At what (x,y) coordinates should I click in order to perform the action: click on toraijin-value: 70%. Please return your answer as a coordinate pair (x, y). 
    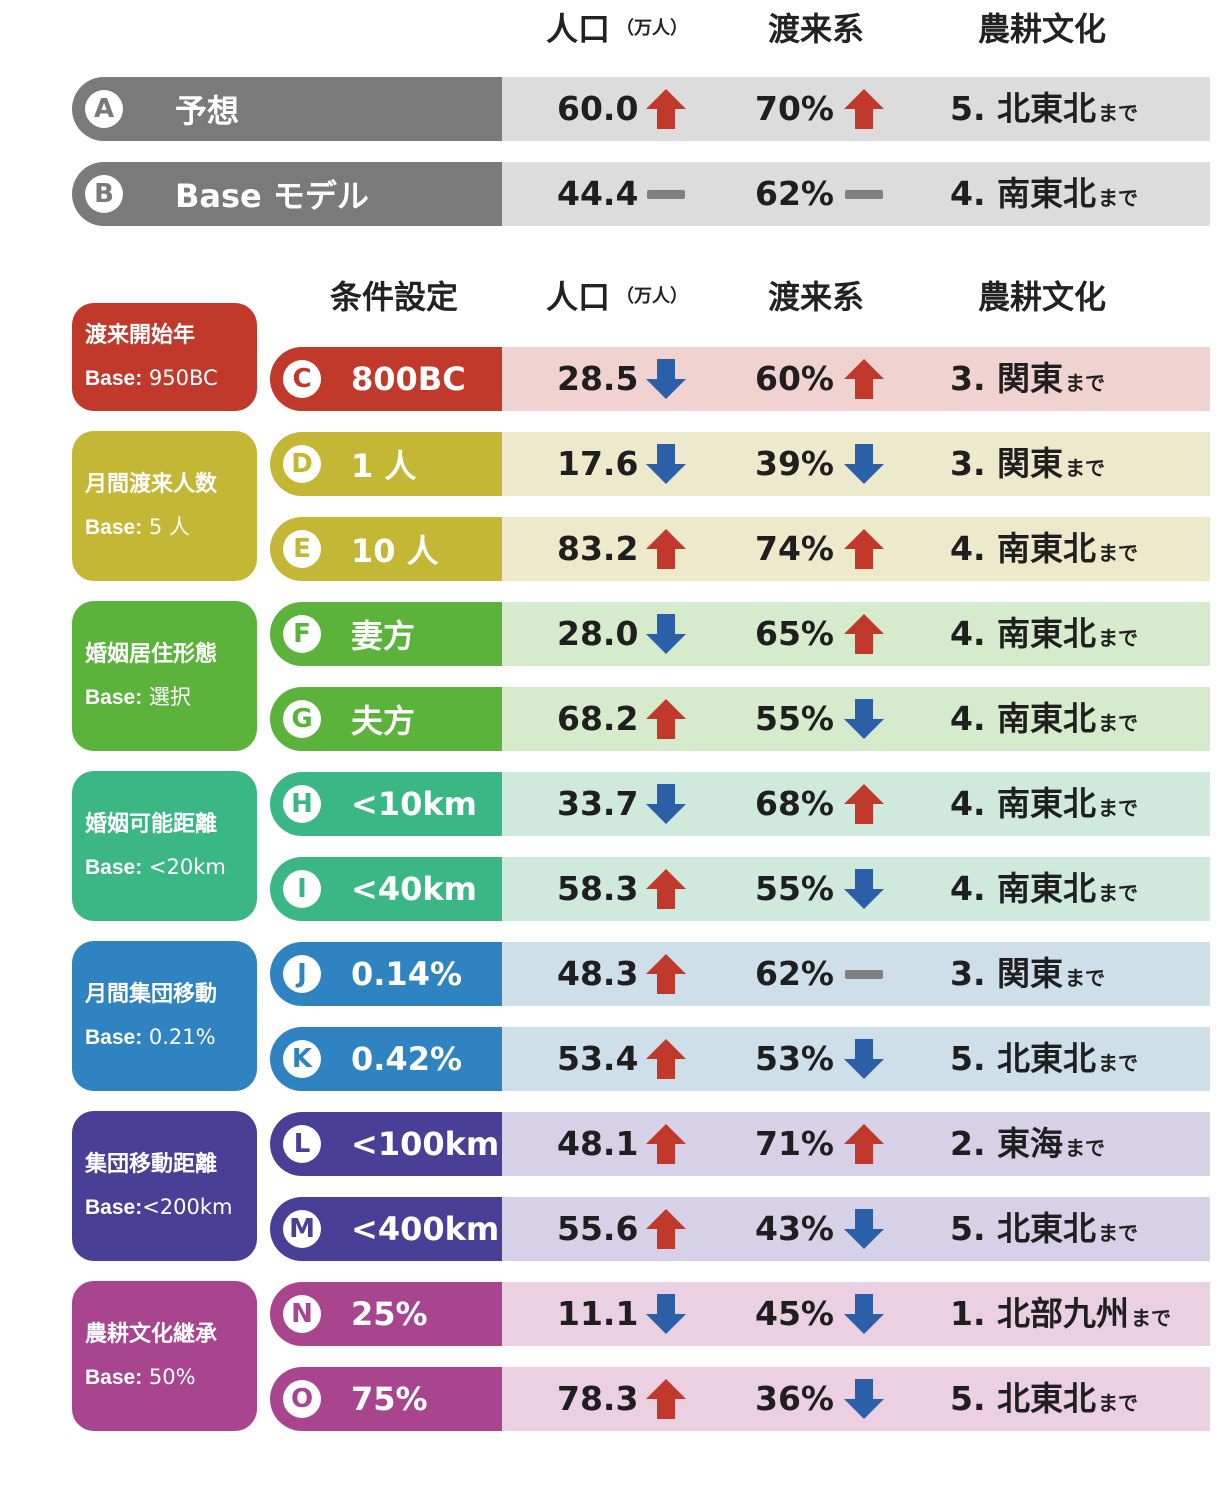
    Looking at the image, I should click on (794, 108).